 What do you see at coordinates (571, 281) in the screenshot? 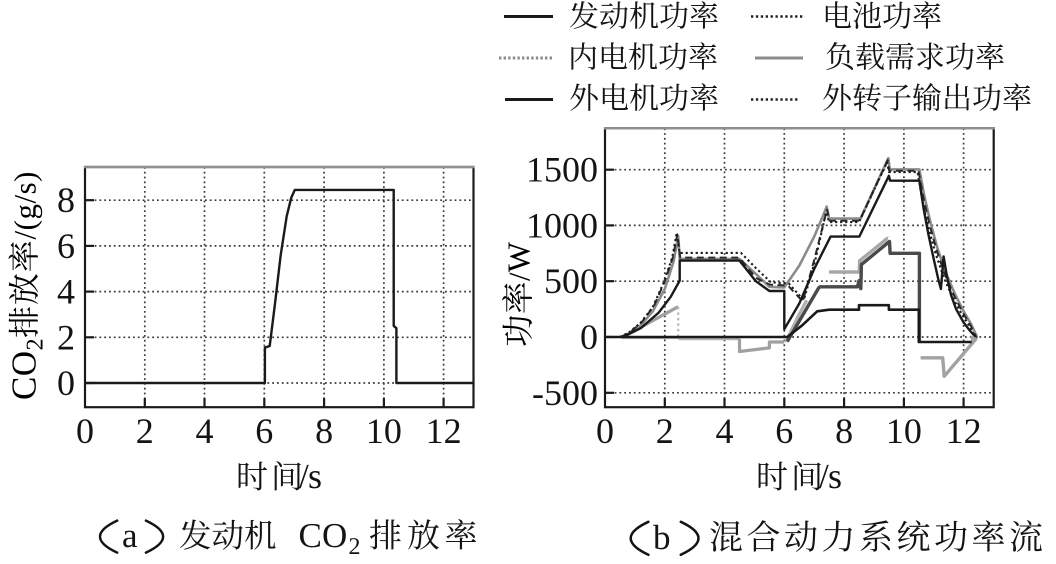
I see `svg-text: 500` at bounding box center [571, 281].